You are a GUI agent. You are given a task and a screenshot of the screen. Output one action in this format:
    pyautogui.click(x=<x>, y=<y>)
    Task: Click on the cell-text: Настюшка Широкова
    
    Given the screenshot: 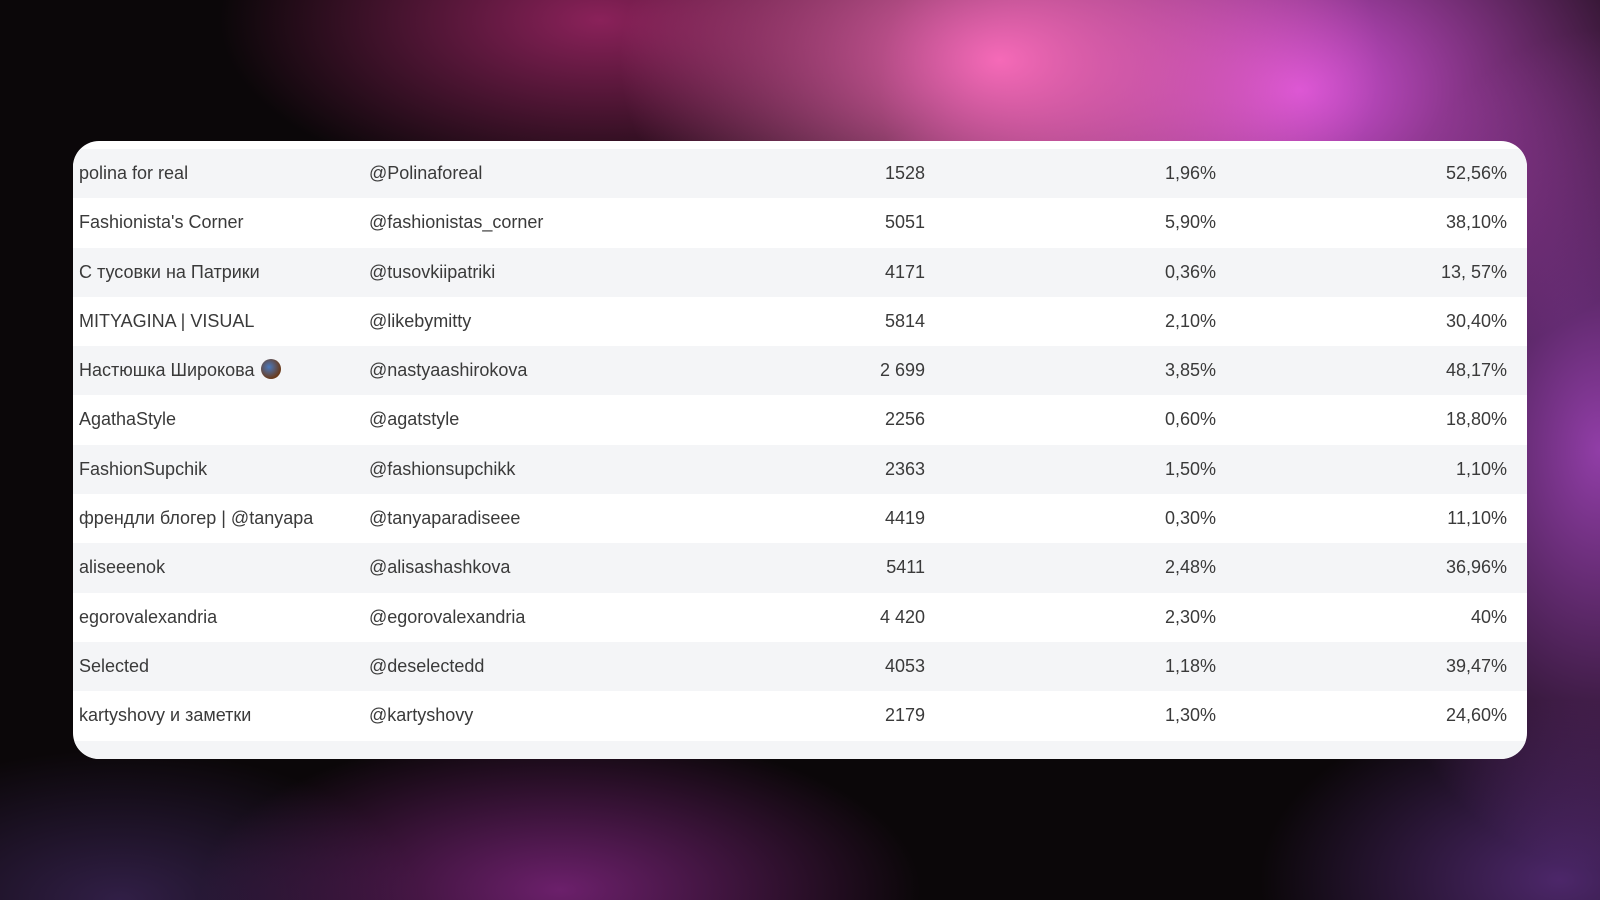 What is the action you would take?
    pyautogui.click(x=167, y=370)
    